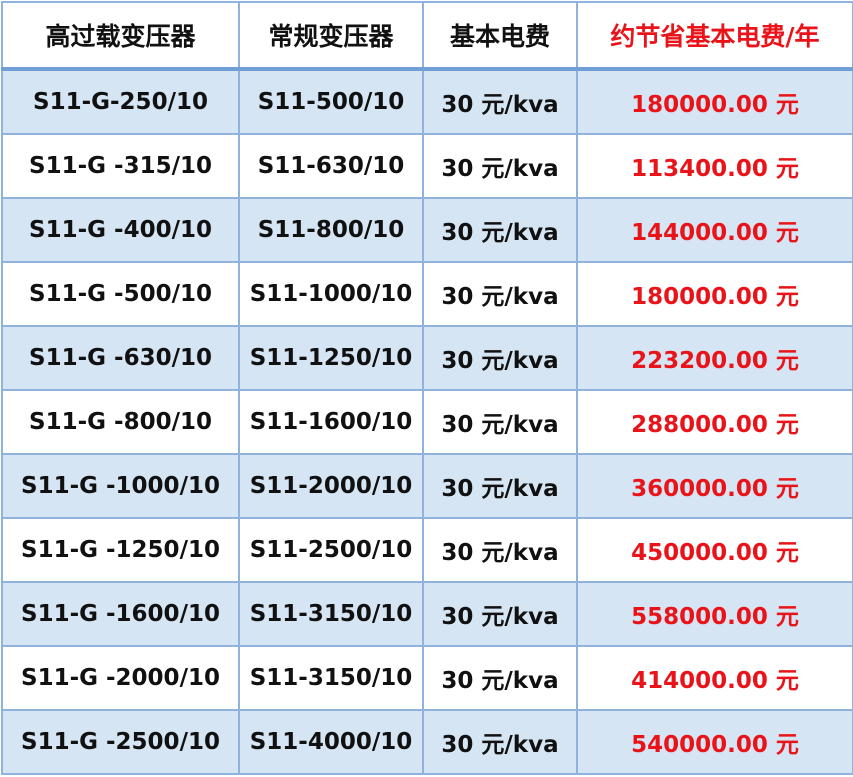  What do you see at coordinates (331, 486) in the screenshot?
I see `cell-regular-model: S11-2000/10` at bounding box center [331, 486].